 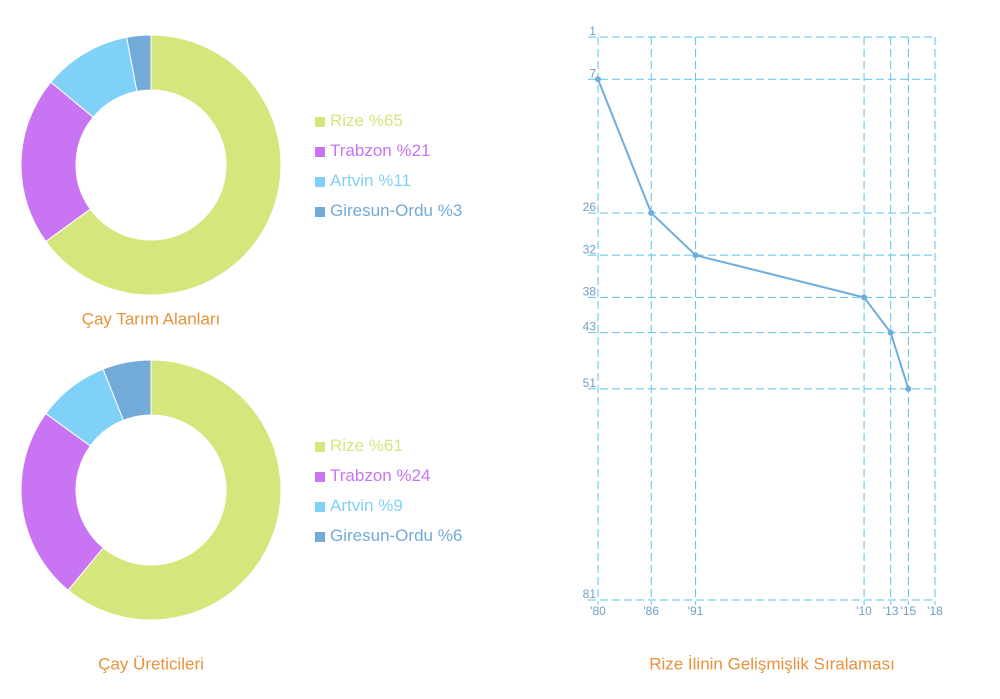 What do you see at coordinates (651, 611) in the screenshot?
I see `x-tick-label: '86` at bounding box center [651, 611].